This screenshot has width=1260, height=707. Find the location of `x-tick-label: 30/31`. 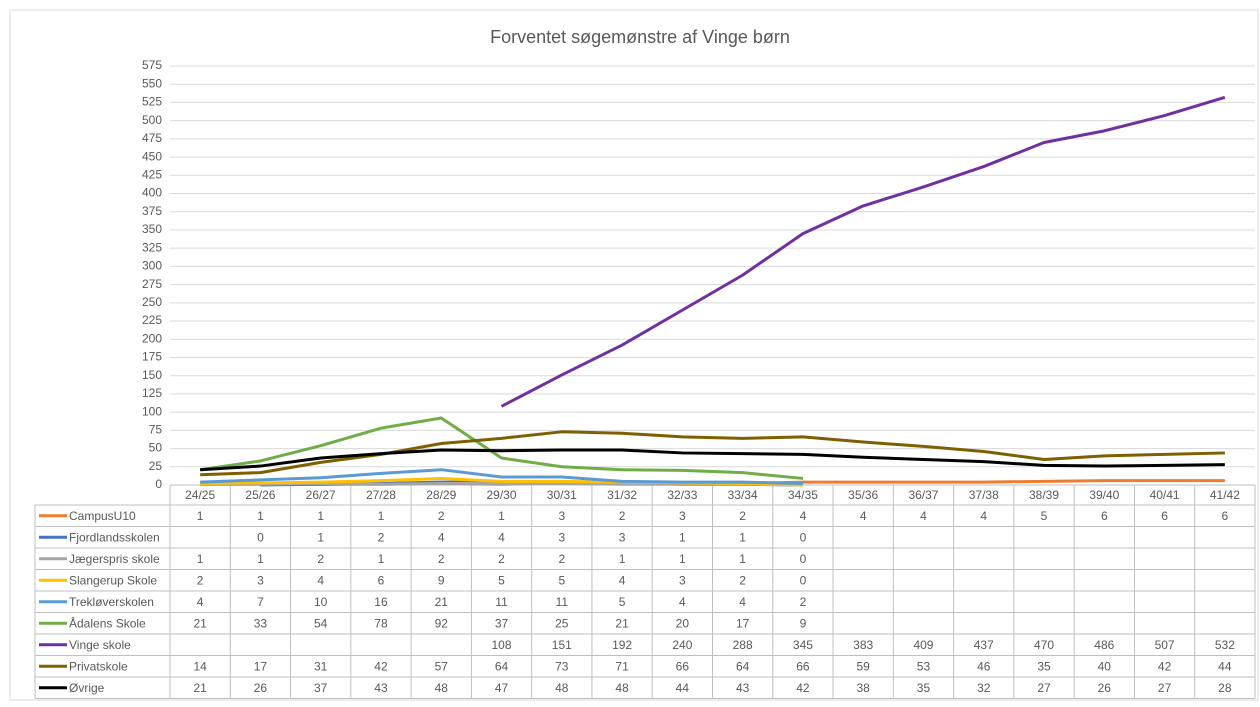

x-tick-label: 30/31 is located at coordinates (562, 495).